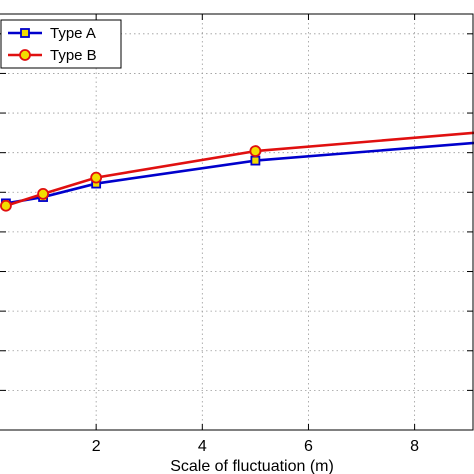 This screenshot has height=474, width=474. What do you see at coordinates (73, 55) in the screenshot?
I see `legend-label: Type B` at bounding box center [73, 55].